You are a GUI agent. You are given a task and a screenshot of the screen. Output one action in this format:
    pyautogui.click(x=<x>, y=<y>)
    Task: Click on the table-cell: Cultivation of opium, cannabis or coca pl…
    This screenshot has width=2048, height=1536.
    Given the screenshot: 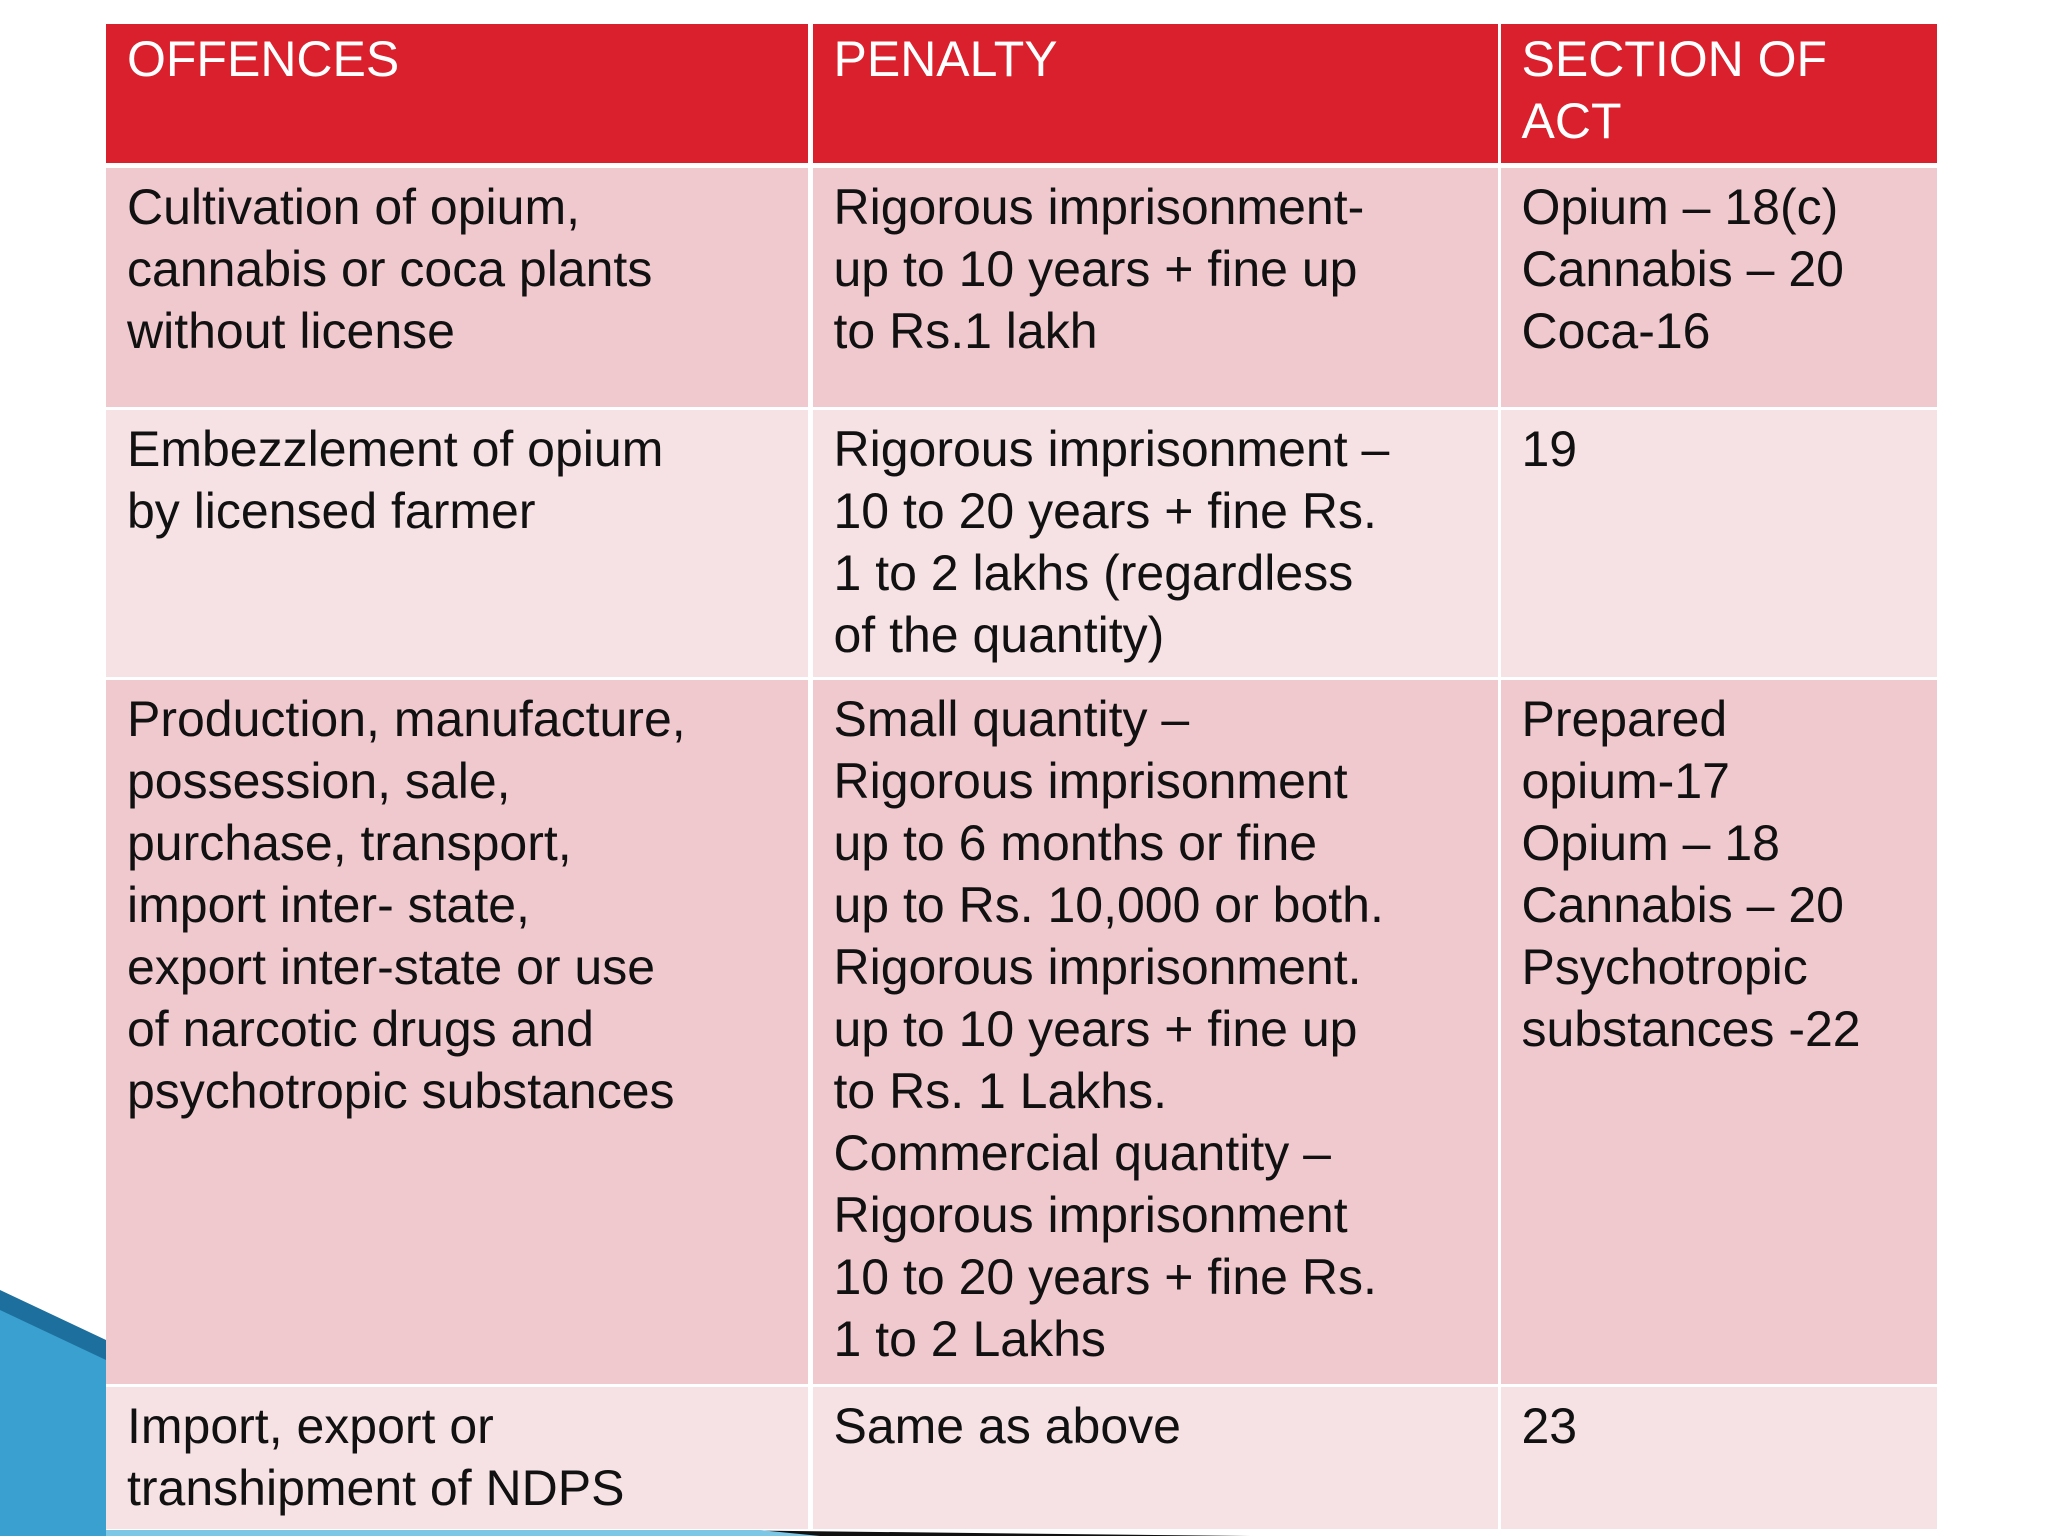 What is the action you would take?
    pyautogui.click(x=457, y=287)
    